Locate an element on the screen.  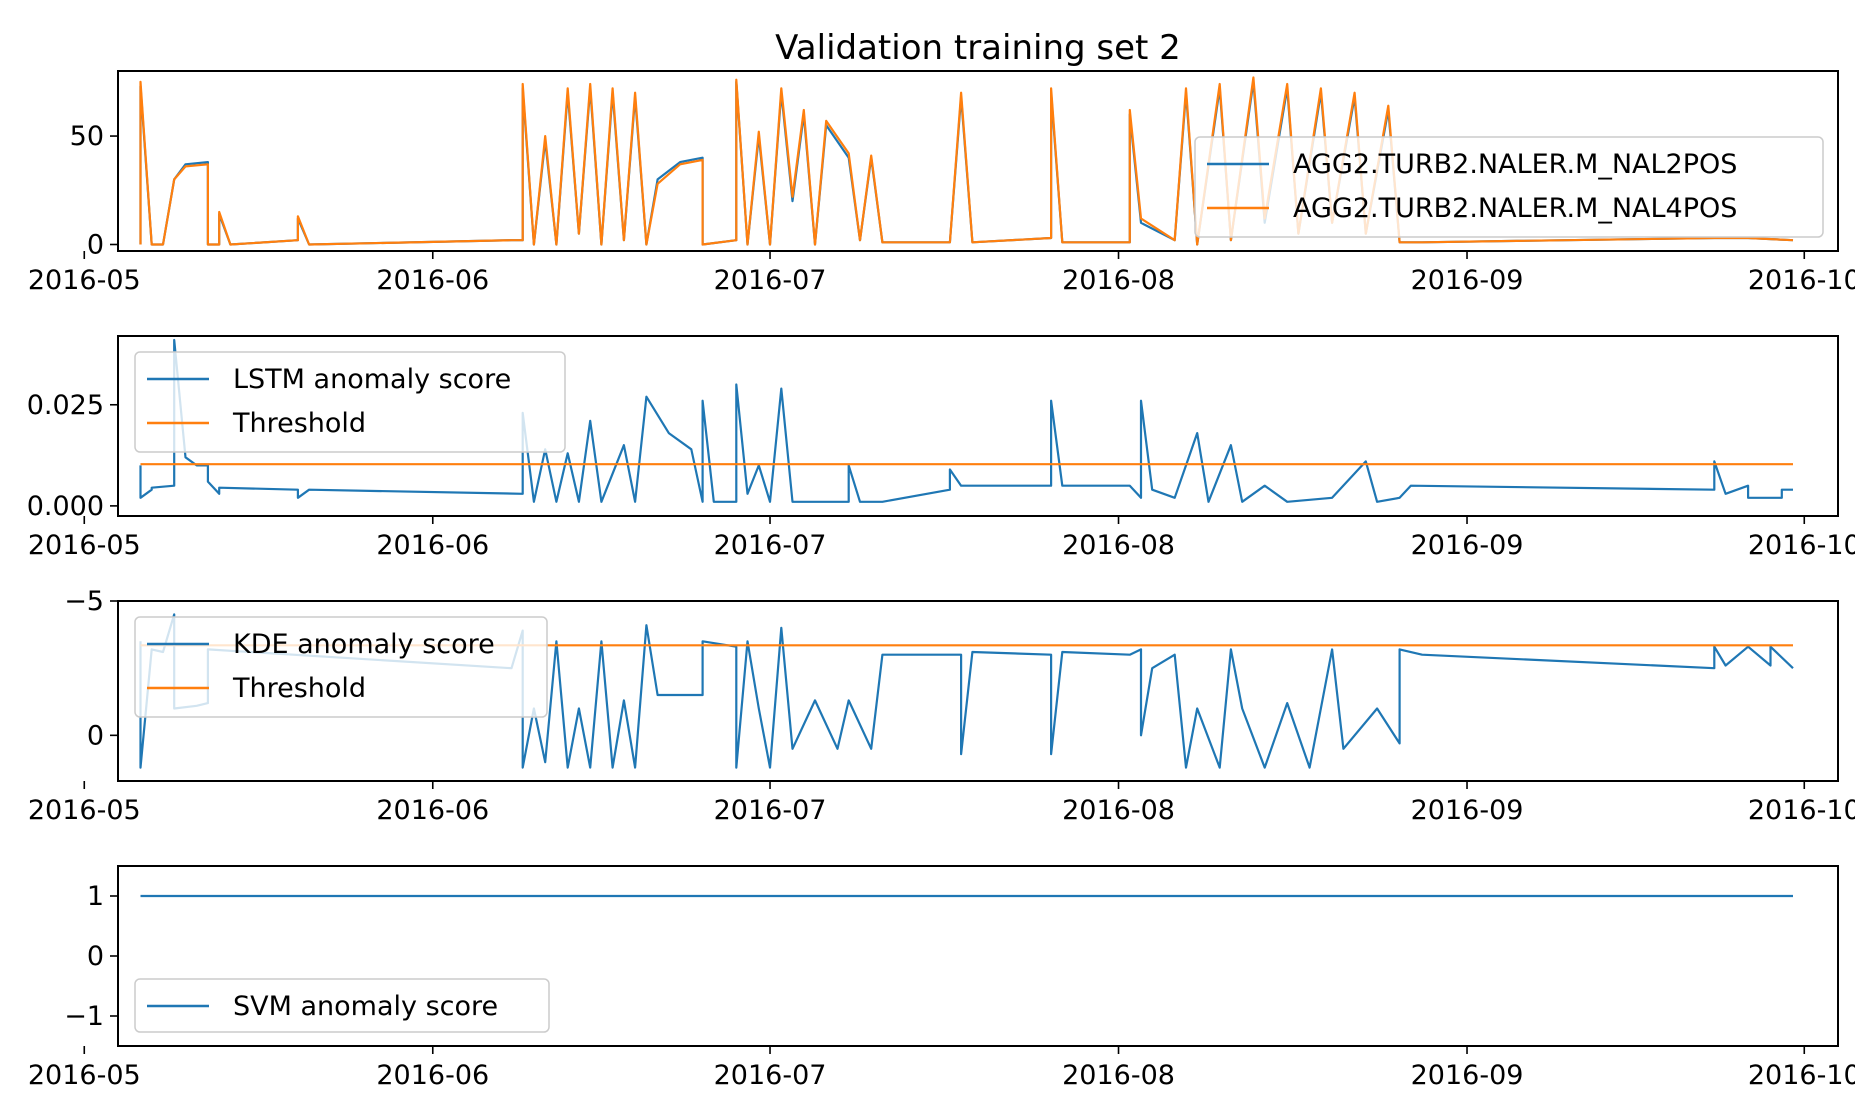
chart-title: Validation training set 2 is located at coordinates (978, 48).